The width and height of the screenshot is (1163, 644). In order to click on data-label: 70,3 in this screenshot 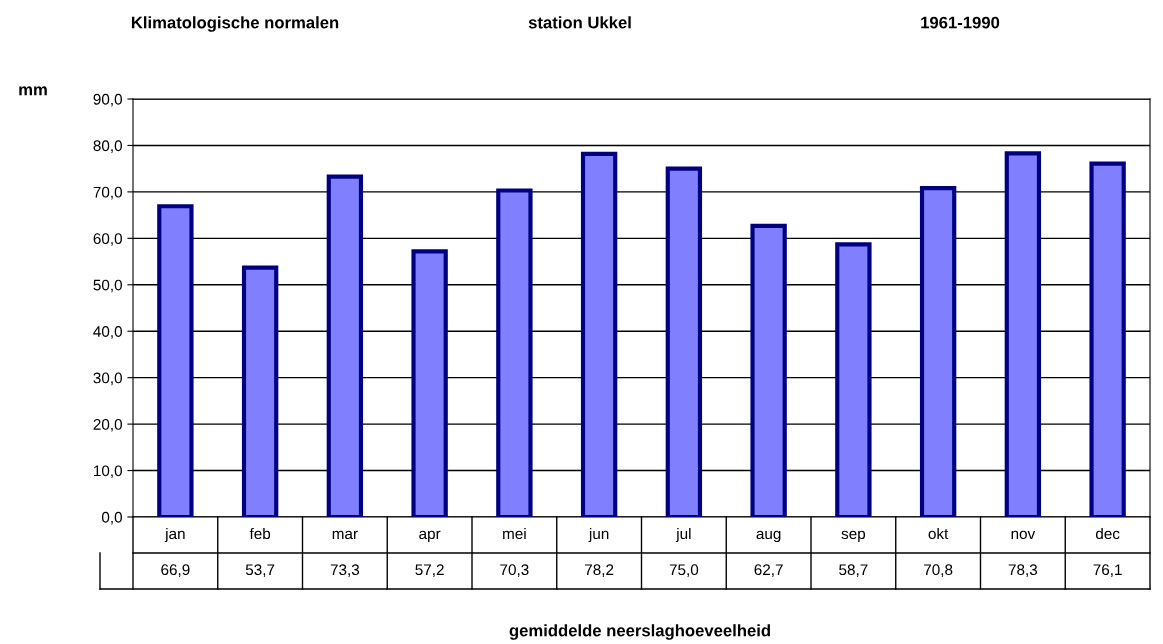, I will do `click(514, 570)`.